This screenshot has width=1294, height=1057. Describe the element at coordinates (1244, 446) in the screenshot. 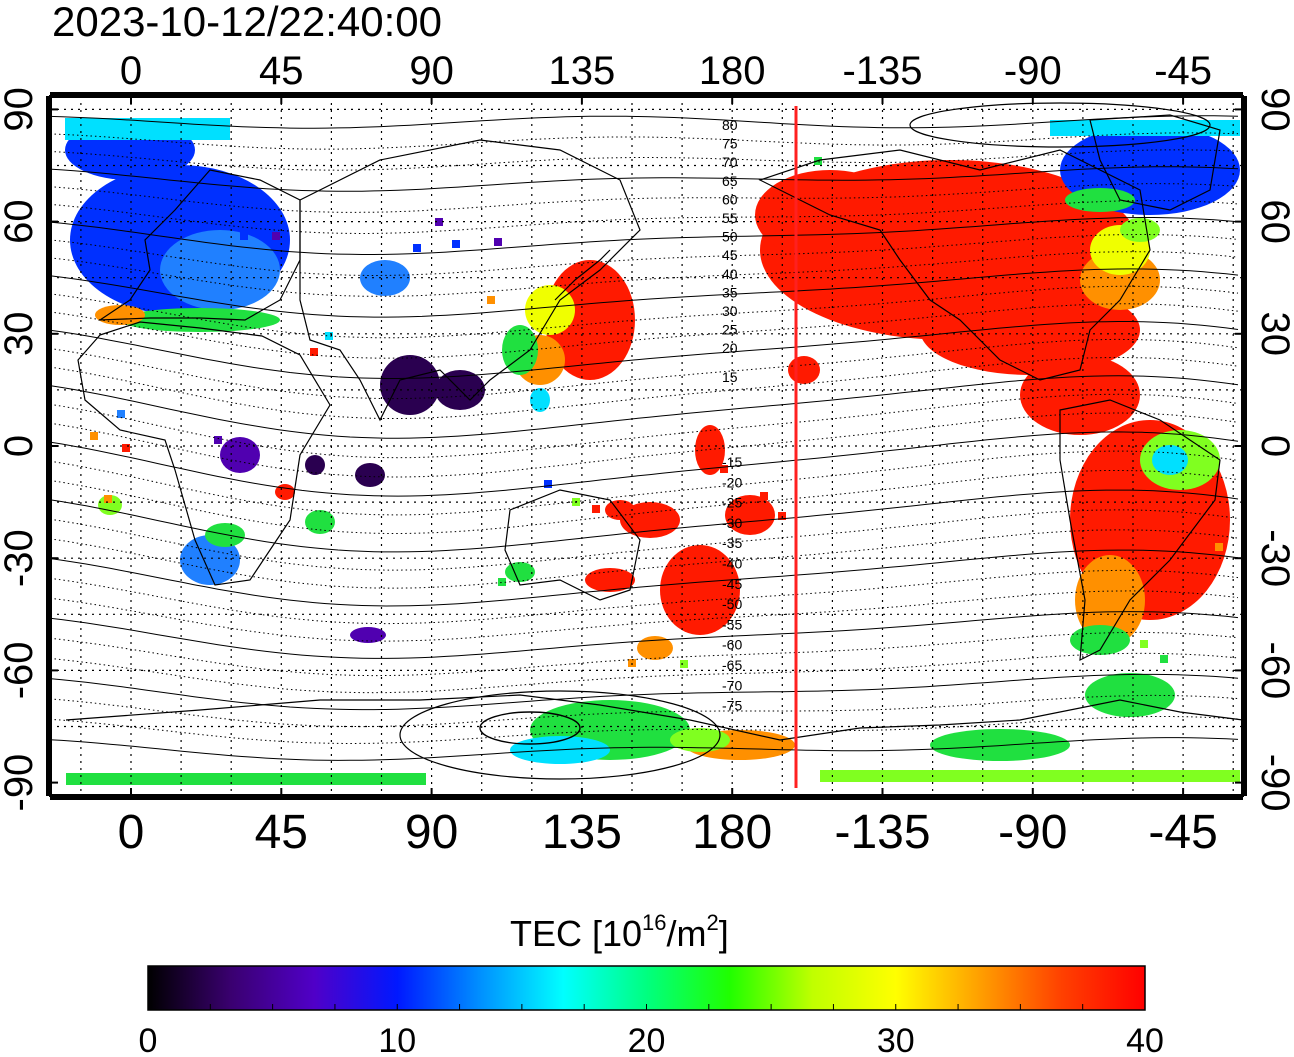

I see `frame-bar-right` at that location.